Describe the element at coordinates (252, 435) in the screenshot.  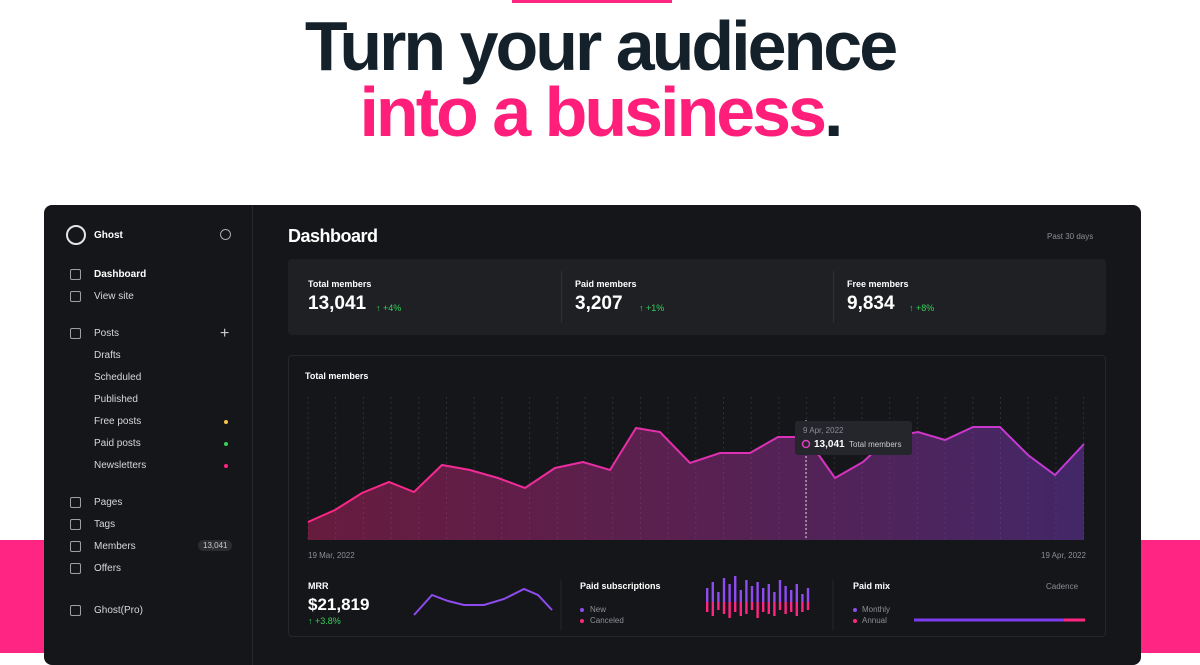
I see `sidebar-divider` at that location.